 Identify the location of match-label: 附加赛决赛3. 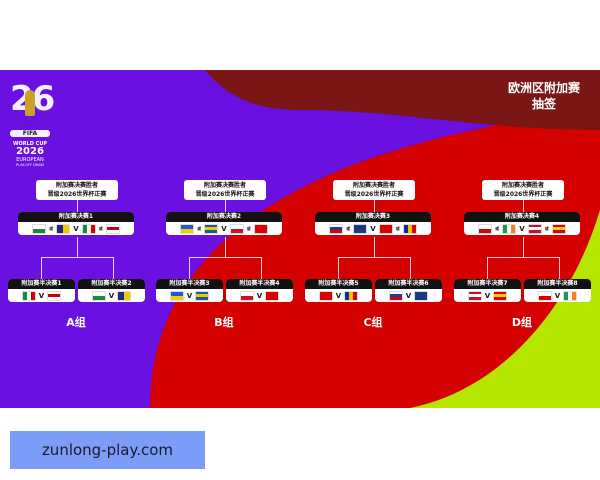
(373, 217).